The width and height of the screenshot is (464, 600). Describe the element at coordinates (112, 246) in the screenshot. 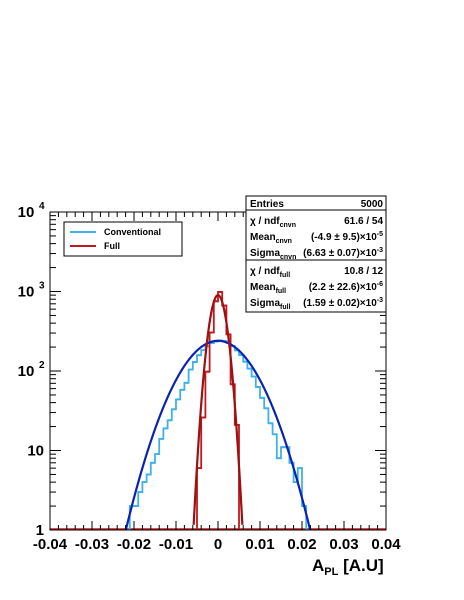

I see `legend-label: Full` at that location.